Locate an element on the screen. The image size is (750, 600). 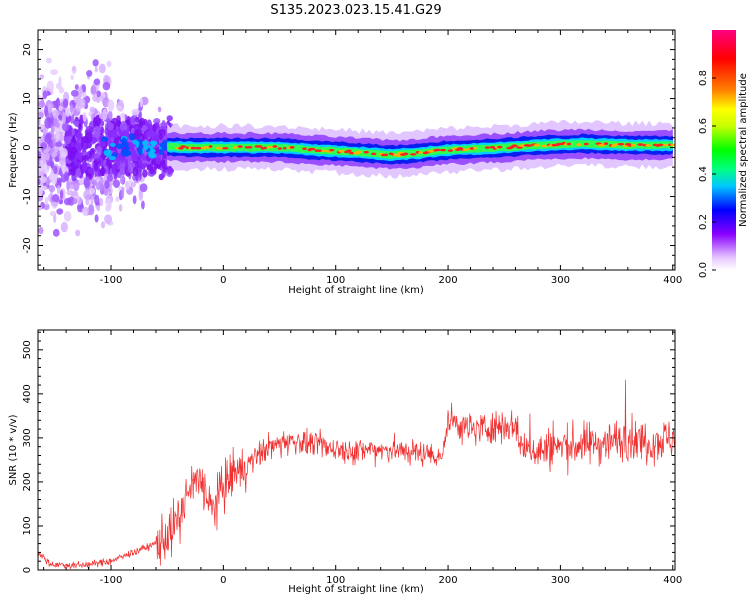
y-tick-label: 0 is located at coordinates (27, 570).